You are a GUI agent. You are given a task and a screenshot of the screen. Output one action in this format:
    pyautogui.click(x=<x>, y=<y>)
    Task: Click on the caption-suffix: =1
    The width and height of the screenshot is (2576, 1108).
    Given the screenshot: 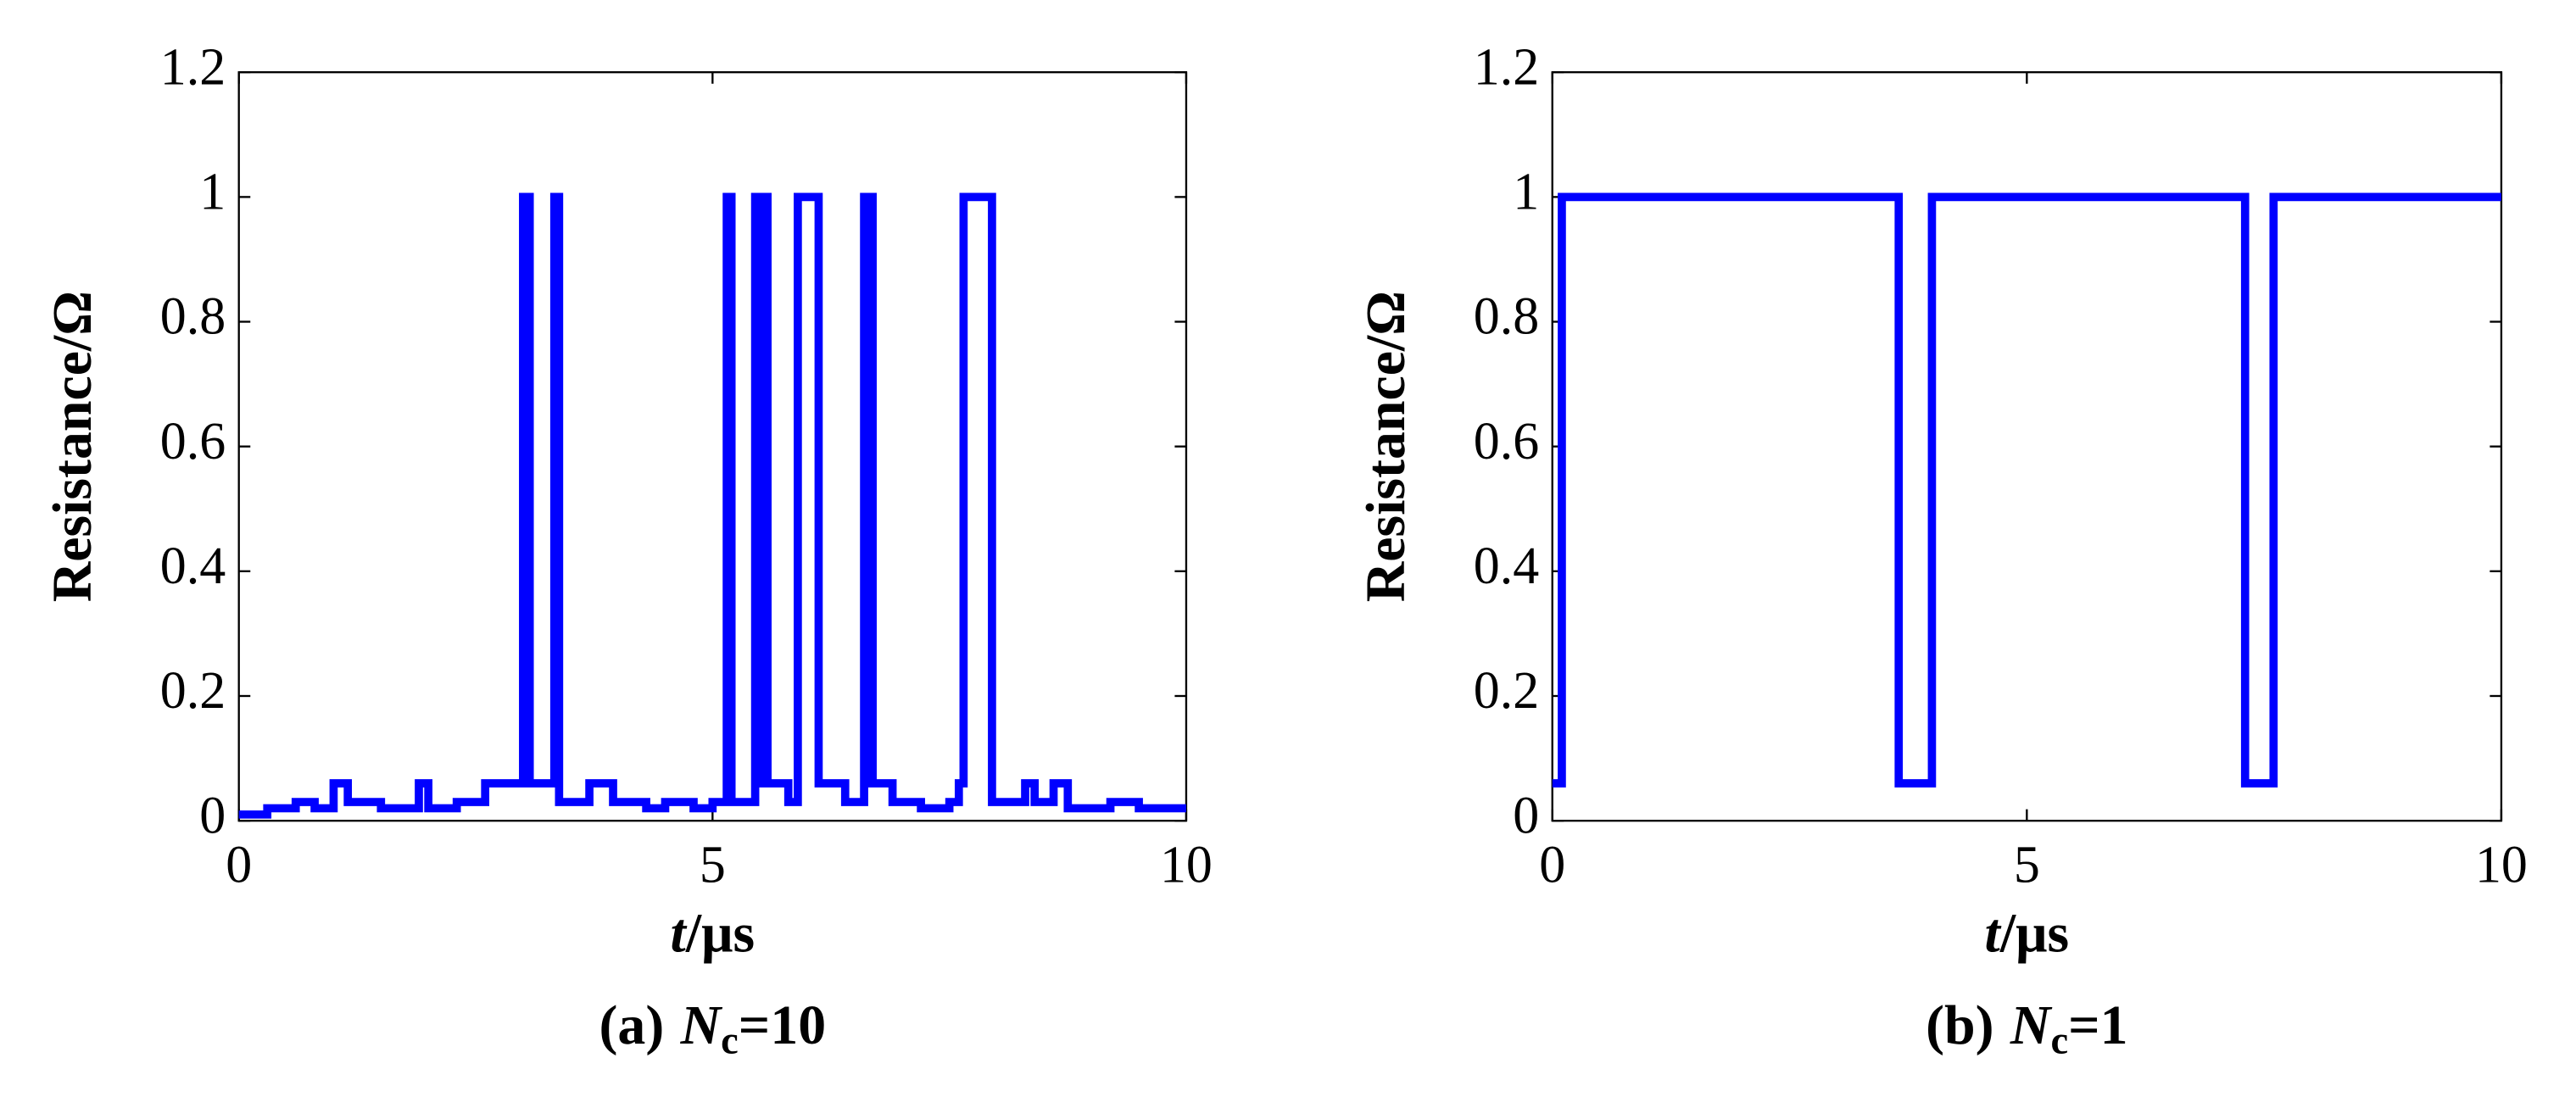 What is the action you would take?
    pyautogui.click(x=2097, y=1025)
    